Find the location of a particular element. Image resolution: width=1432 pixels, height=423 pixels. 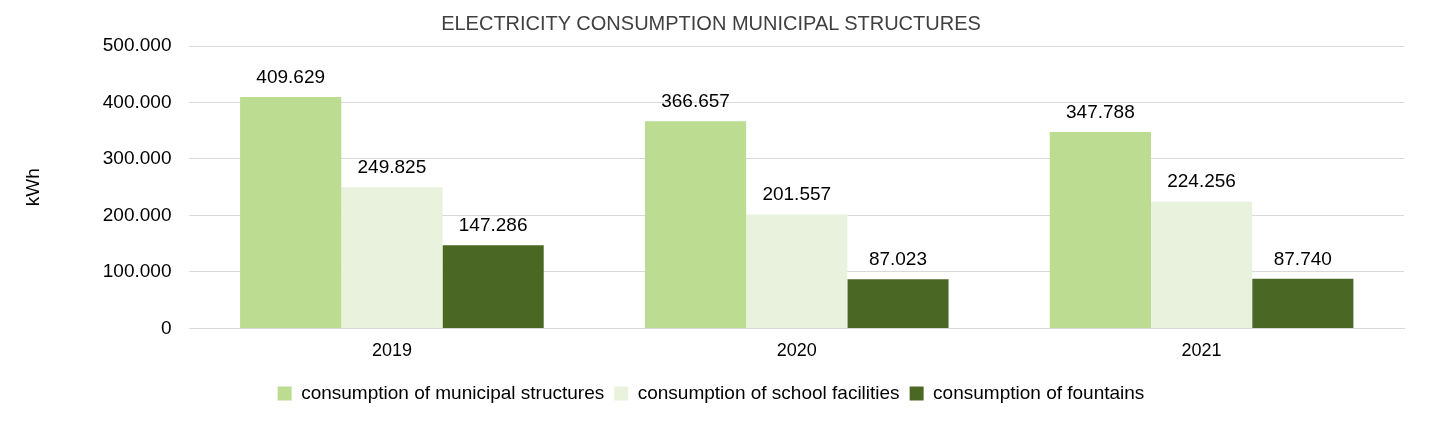

x-tick-label: 2019 is located at coordinates (391, 350).